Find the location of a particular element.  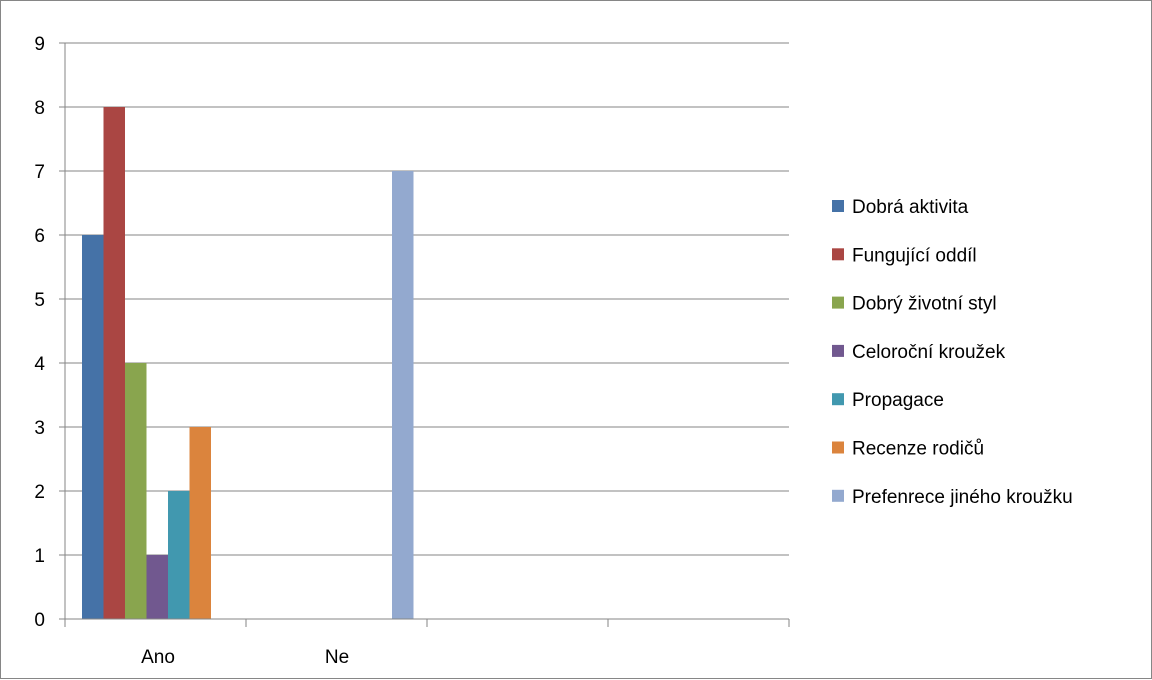

bar-recenze-rodičů-0 is located at coordinates (200, 523).